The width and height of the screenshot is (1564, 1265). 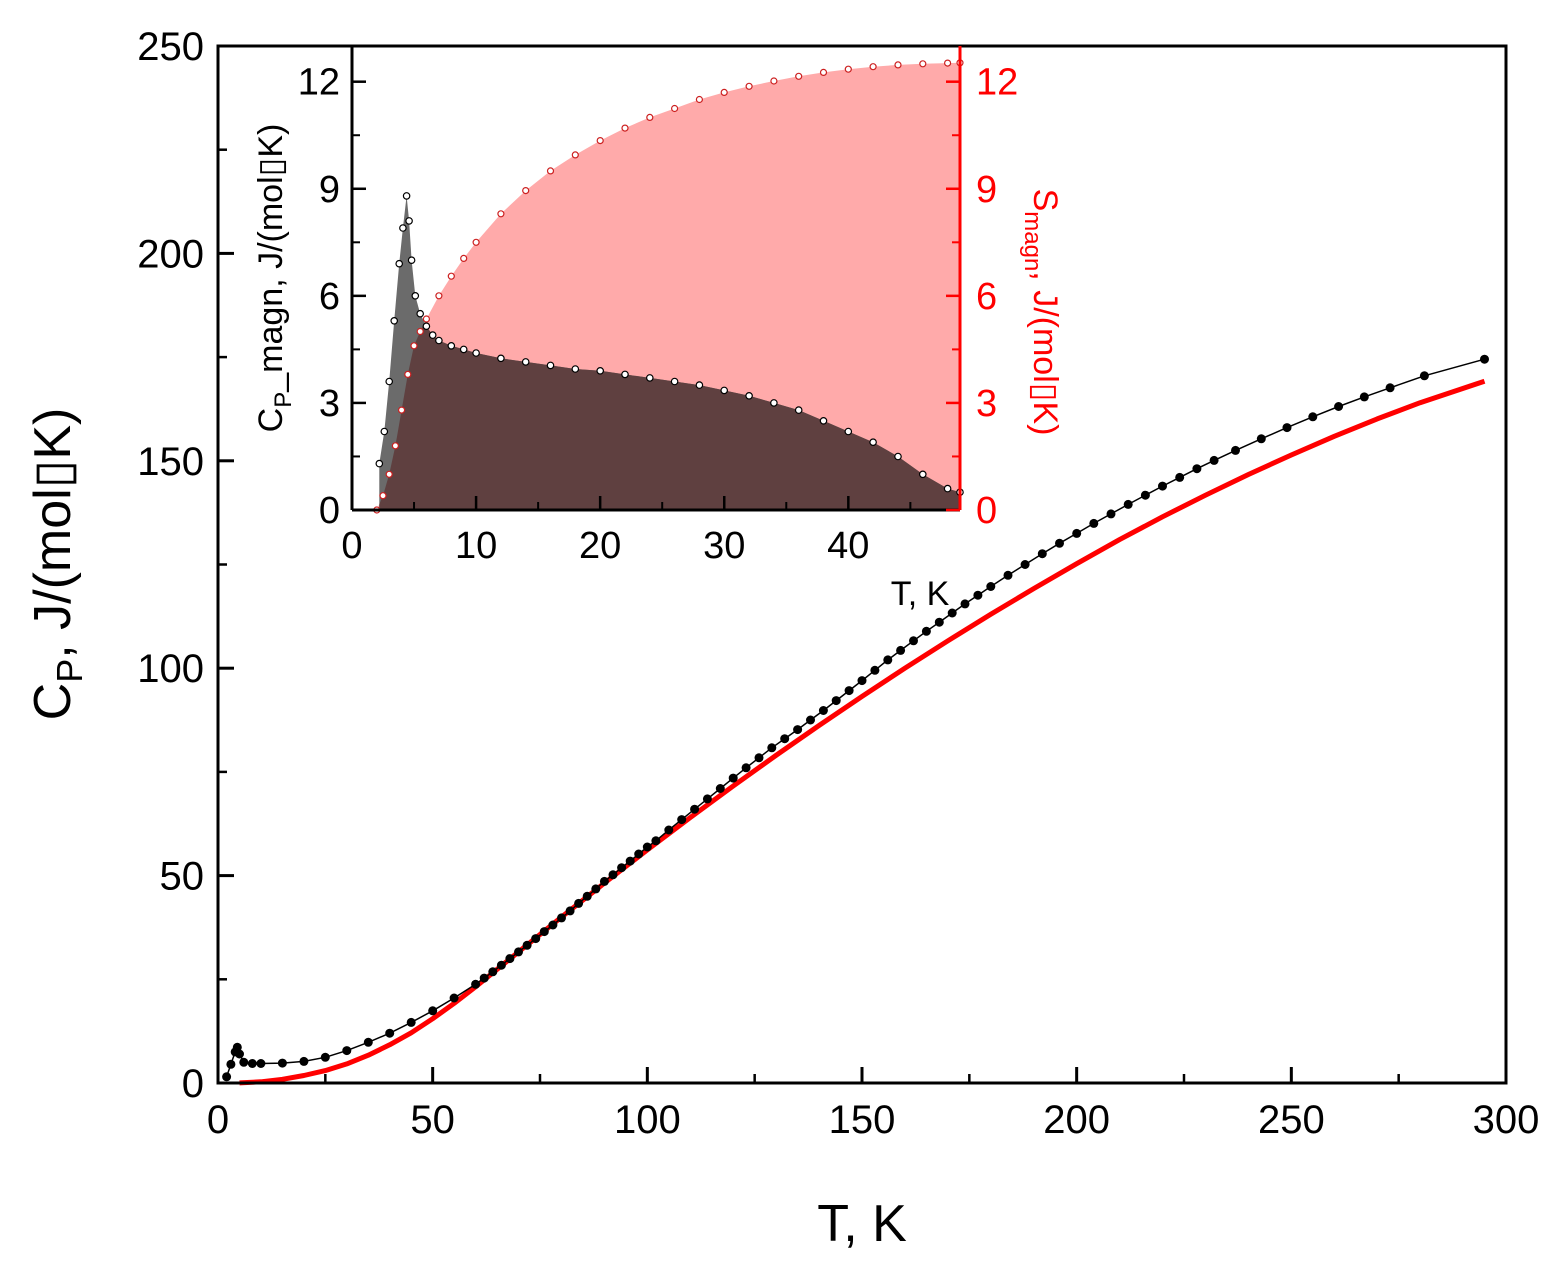 What do you see at coordinates (1506, 1120) in the screenshot?
I see `main-x-tick-label: 300` at bounding box center [1506, 1120].